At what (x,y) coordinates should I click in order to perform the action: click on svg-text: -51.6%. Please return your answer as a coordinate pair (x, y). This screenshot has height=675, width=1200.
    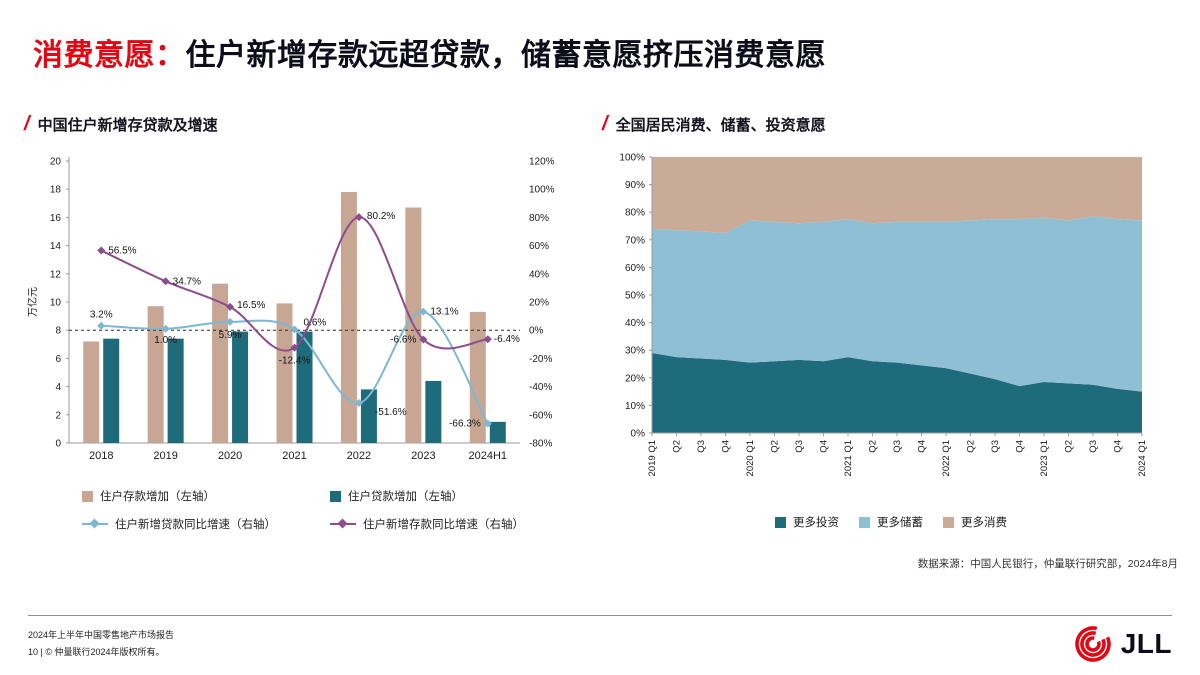
    Looking at the image, I should click on (391, 412).